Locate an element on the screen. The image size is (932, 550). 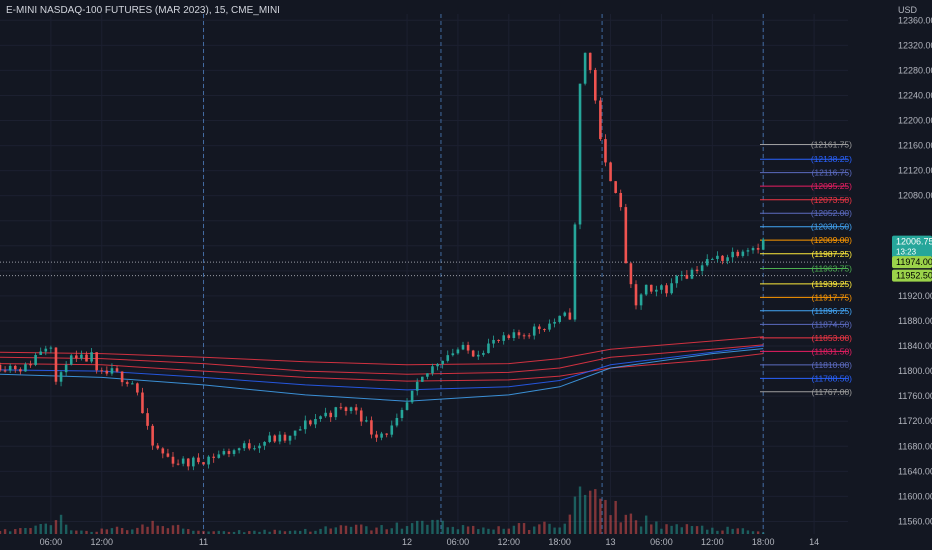
level-label: (12161.75) is located at coordinates (831, 144).